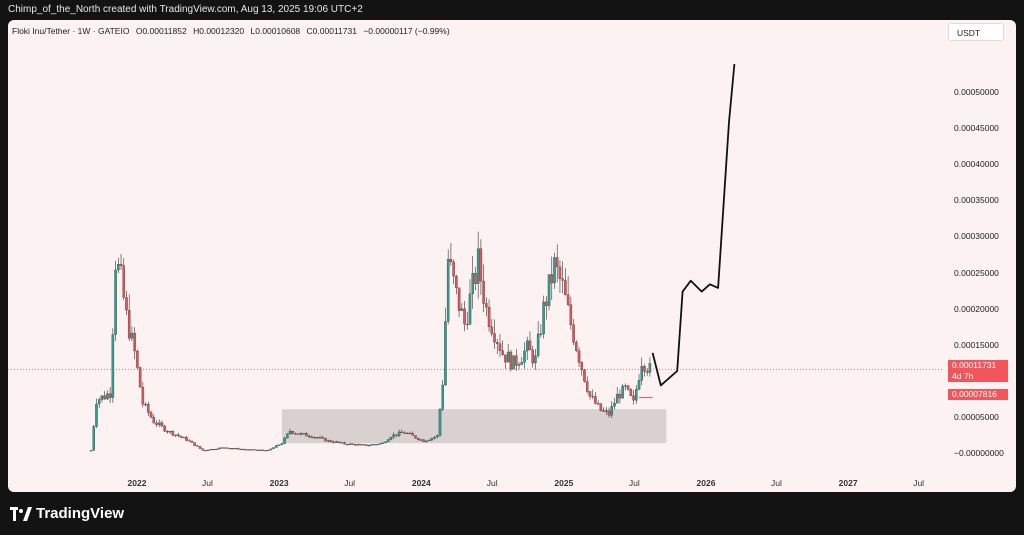 This screenshot has height=535, width=1024. What do you see at coordinates (279, 483) in the screenshot?
I see `x-tick-label: 2023` at bounding box center [279, 483].